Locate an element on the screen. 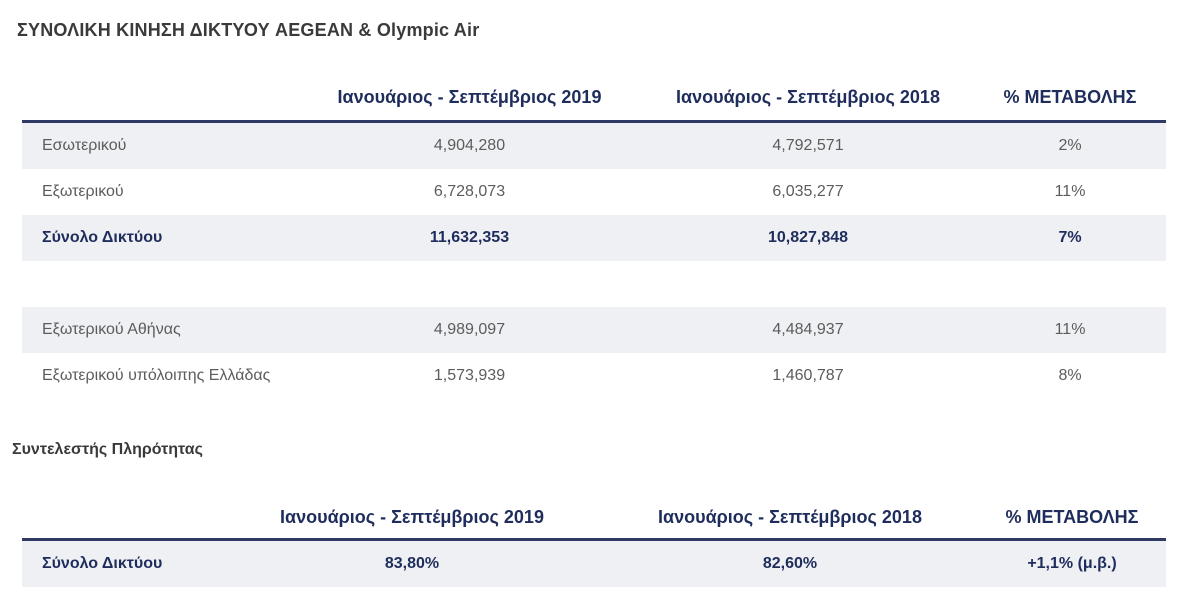 This screenshot has height=609, width=1182. cell-2018: 82,60% is located at coordinates (790, 563).